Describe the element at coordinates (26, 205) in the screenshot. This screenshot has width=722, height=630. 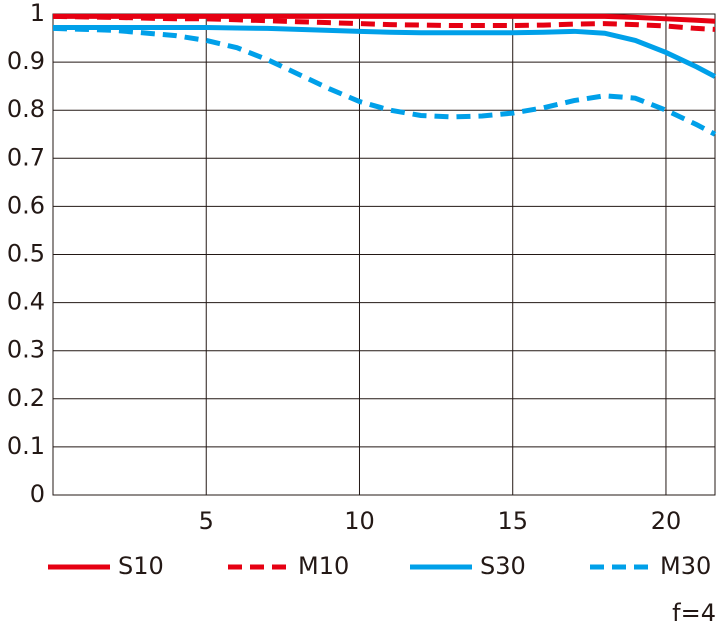
I see `y-tick-label: 0.6` at that location.